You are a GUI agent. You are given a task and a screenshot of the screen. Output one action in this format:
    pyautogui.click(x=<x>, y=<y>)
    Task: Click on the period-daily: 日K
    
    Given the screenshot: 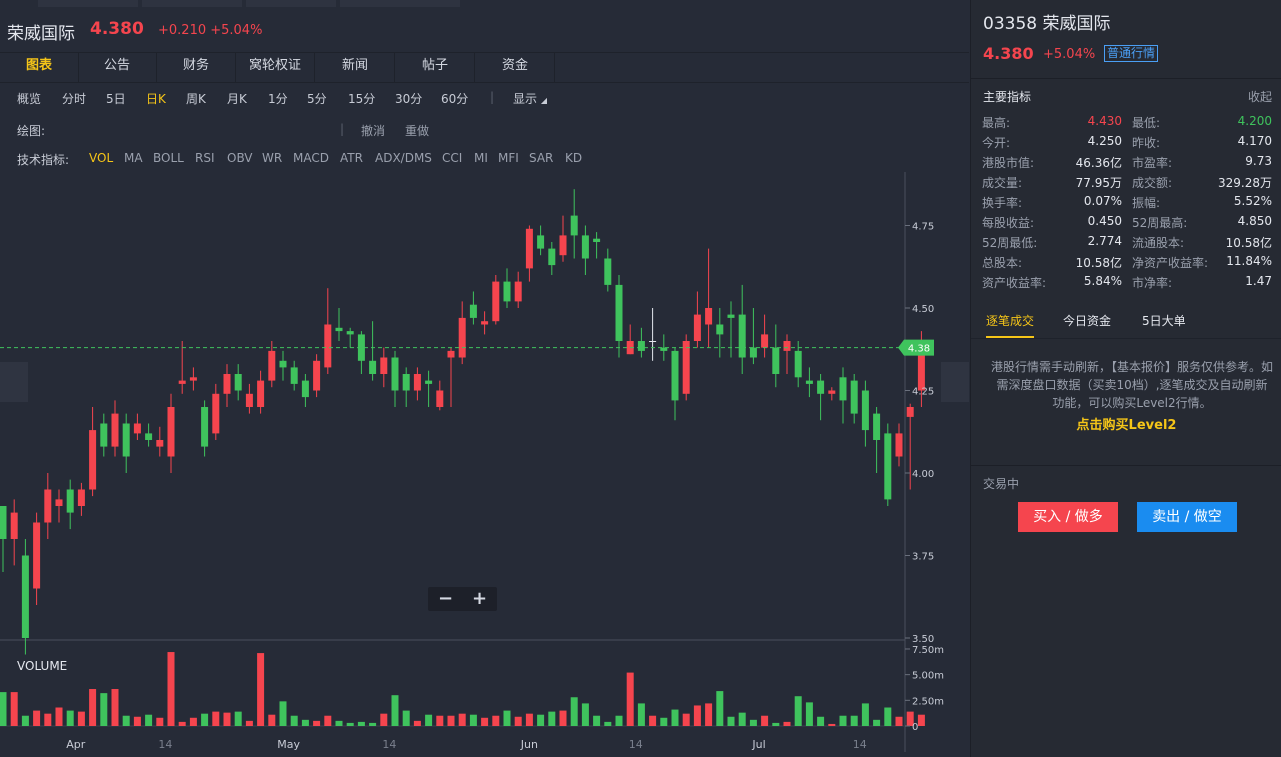 What is the action you would take?
    pyautogui.click(x=156, y=99)
    